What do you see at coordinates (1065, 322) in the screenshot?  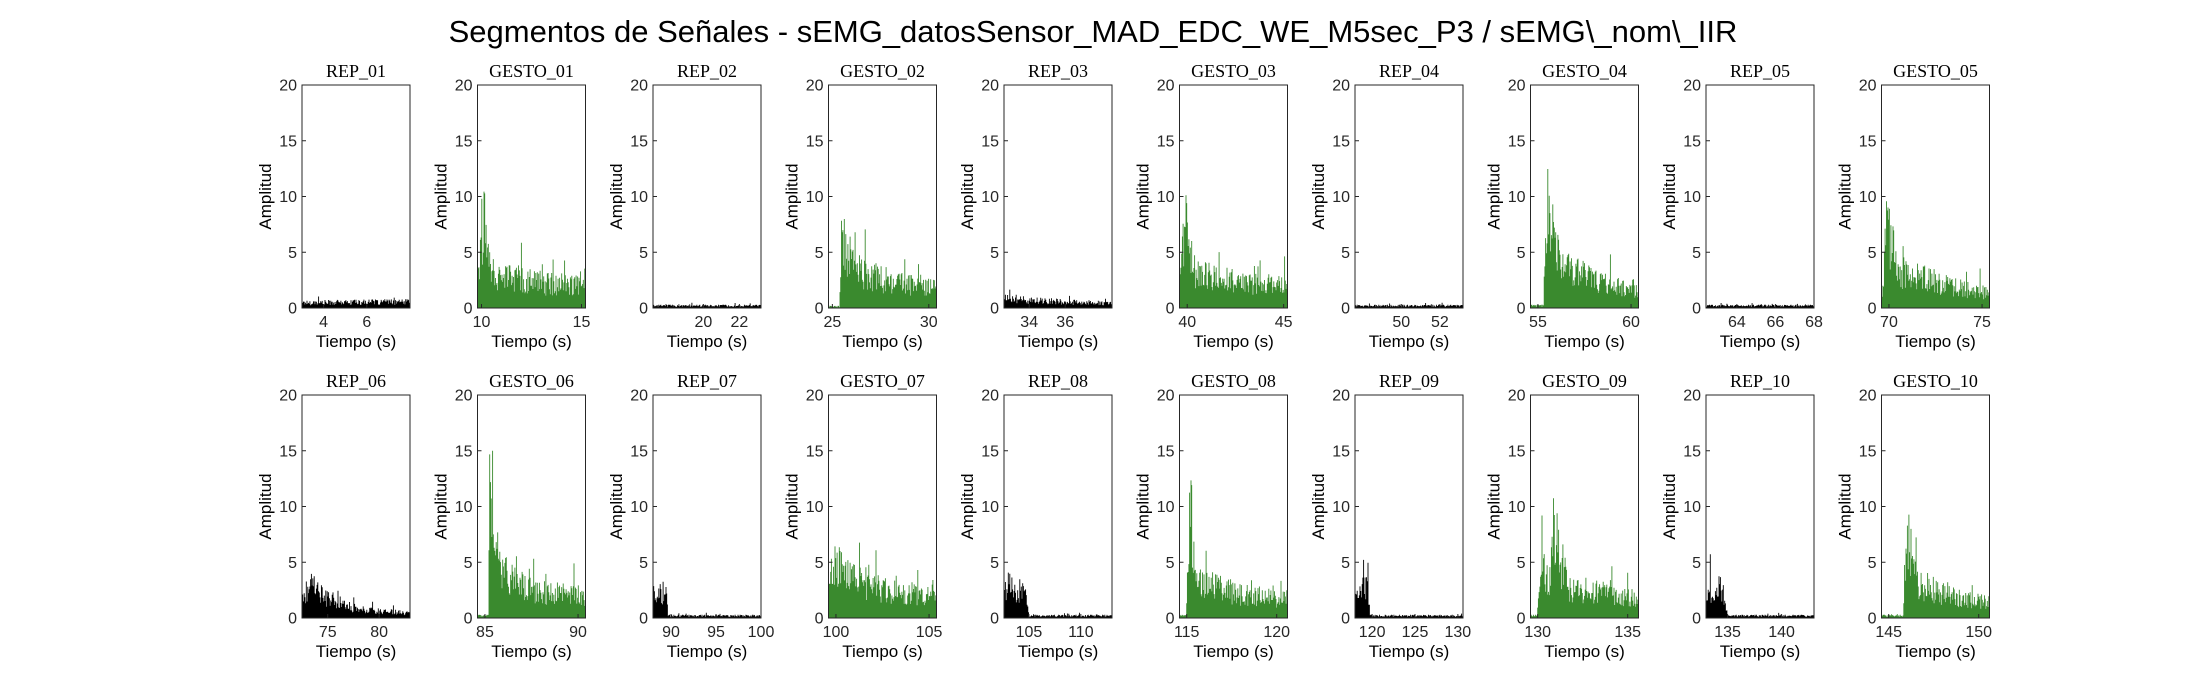 I see `x-tick-label: 36` at bounding box center [1065, 322].